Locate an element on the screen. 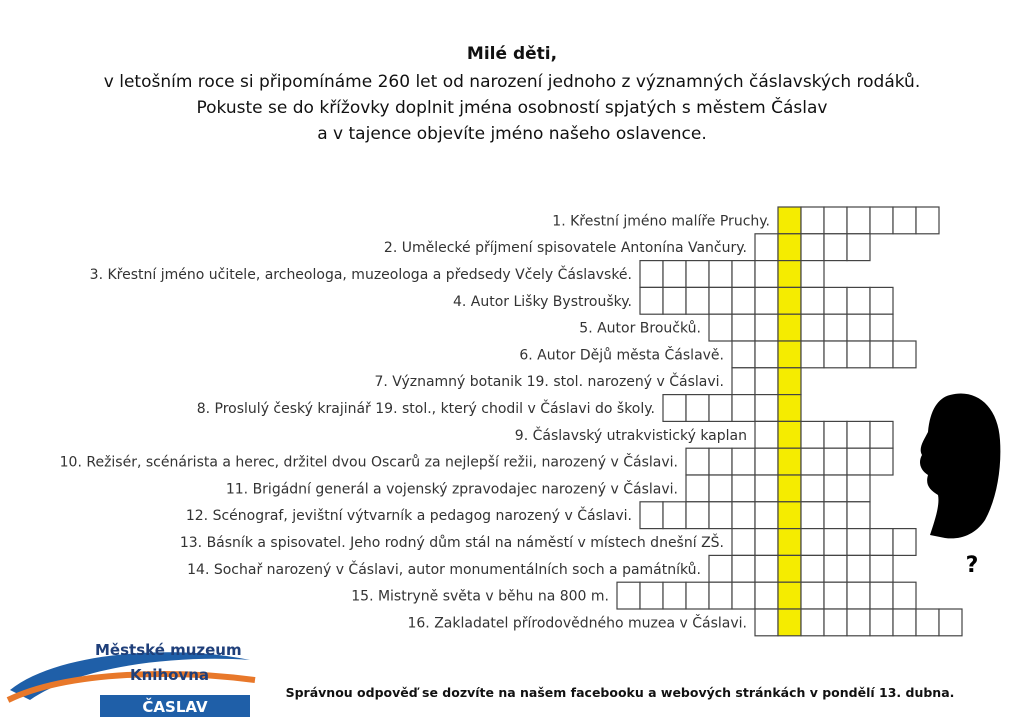  clue: 6. Autor Dějů města Čáslavě. is located at coordinates (621, 354).